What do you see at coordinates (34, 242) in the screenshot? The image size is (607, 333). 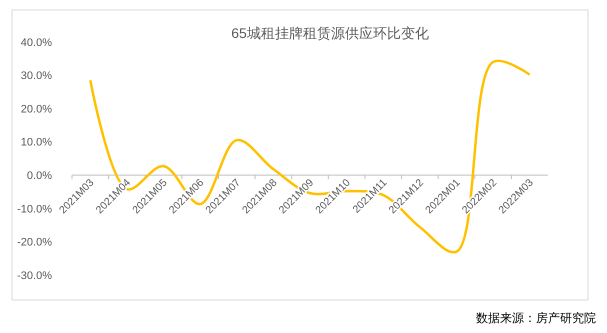 I see `y-tick-label: -20.0%` at bounding box center [34, 242].